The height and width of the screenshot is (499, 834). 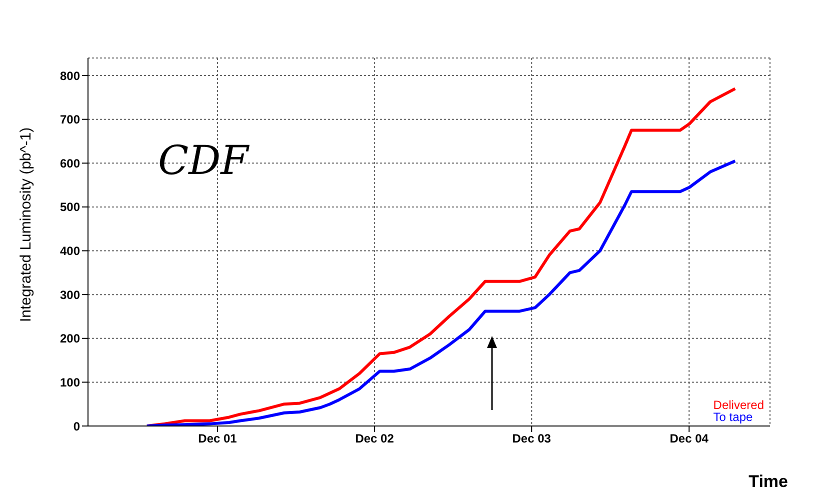 I want to click on text: To tape, so click(x=733, y=417).